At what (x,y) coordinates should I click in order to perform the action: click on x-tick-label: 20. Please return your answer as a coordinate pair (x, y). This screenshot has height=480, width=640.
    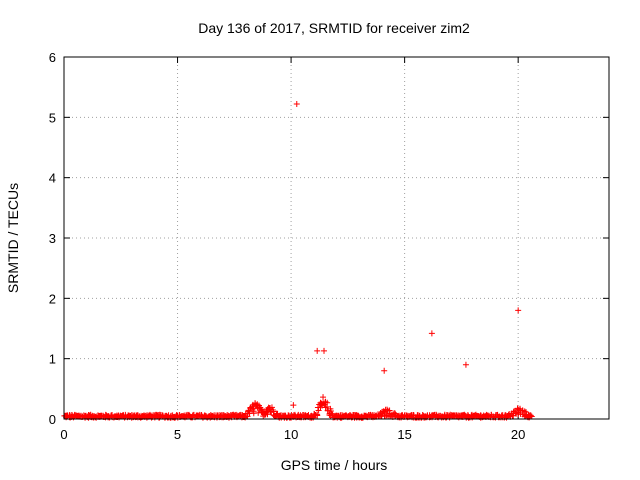
    Looking at the image, I should click on (518, 434).